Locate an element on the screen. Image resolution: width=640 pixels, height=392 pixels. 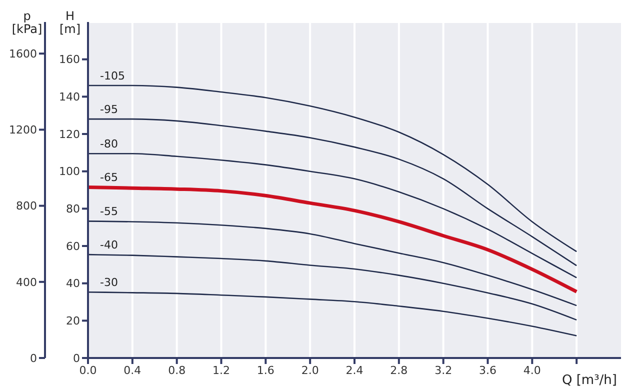
y-tick-label: 40 is located at coordinates (73, 283).